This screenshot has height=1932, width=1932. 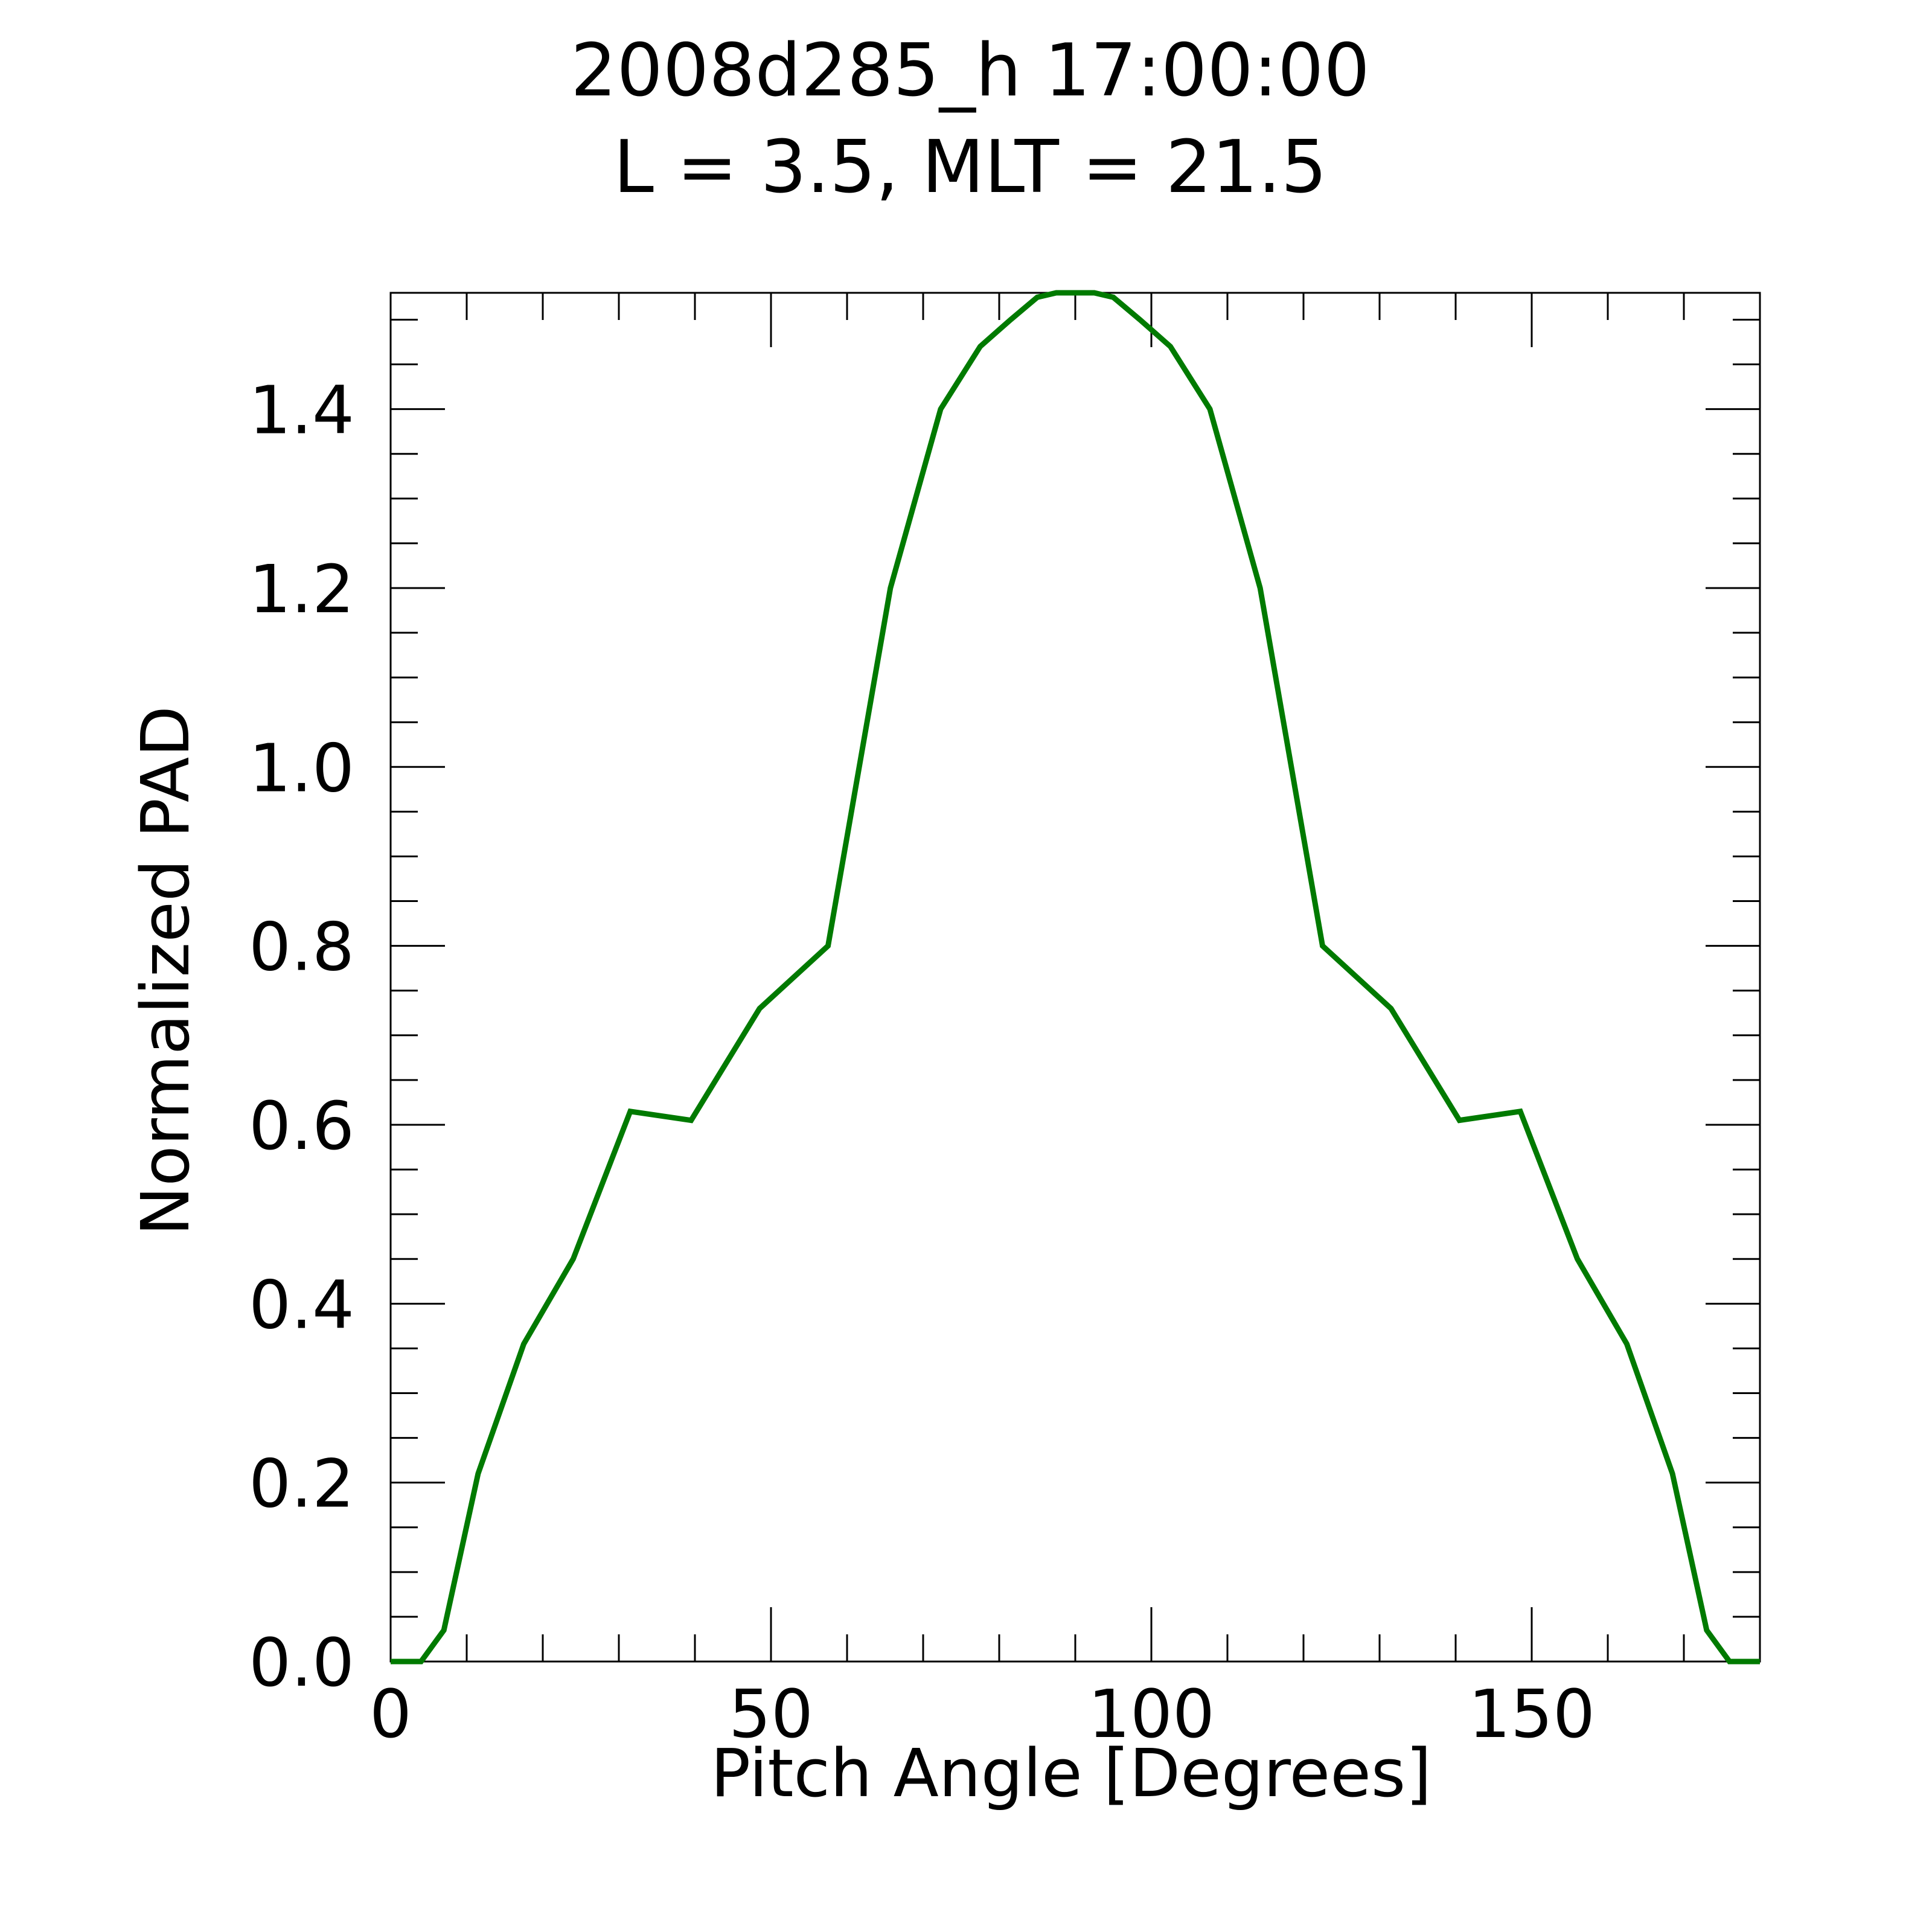 I want to click on chart-subtitle: L = 3.5, MLT = 21.5, so click(x=970, y=168).